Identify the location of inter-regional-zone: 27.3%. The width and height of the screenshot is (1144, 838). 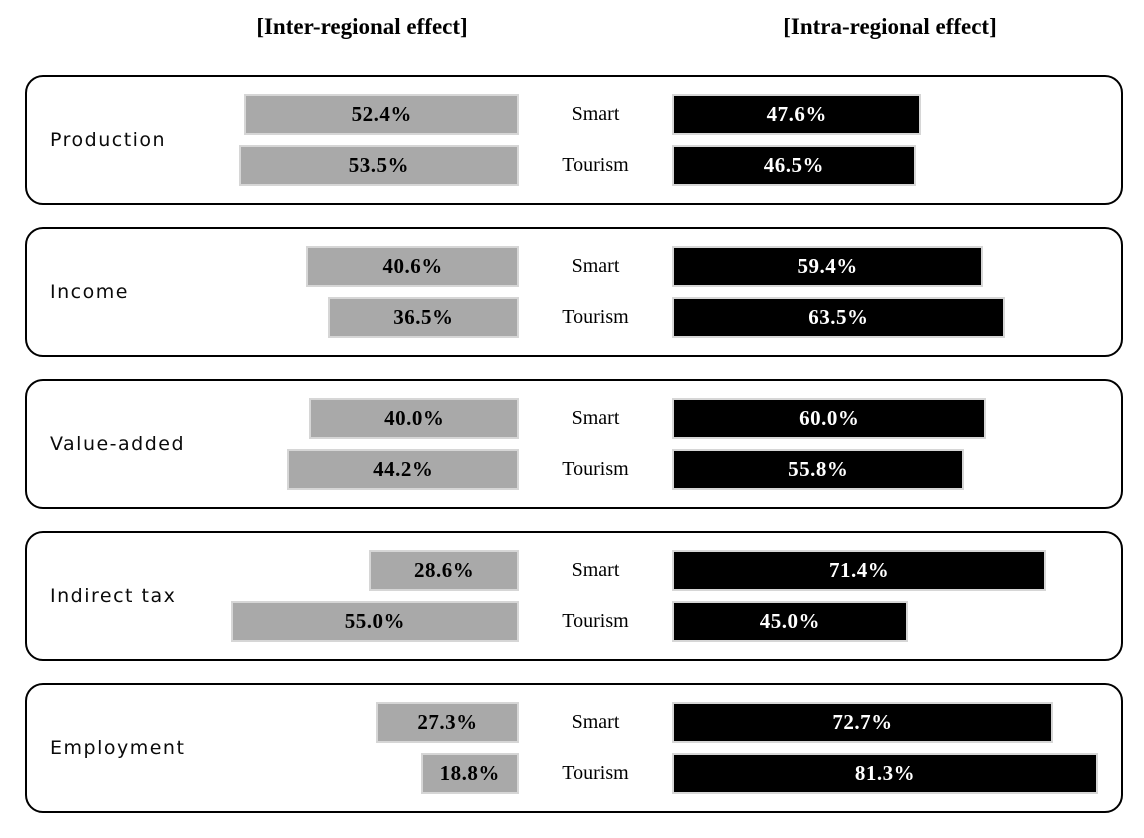
(273, 722).